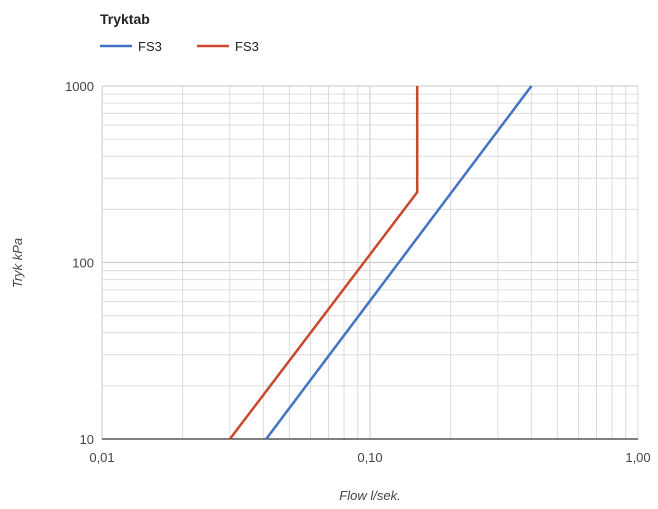  What do you see at coordinates (637, 457) in the screenshot?
I see `x-tick-label: 1,00` at bounding box center [637, 457].